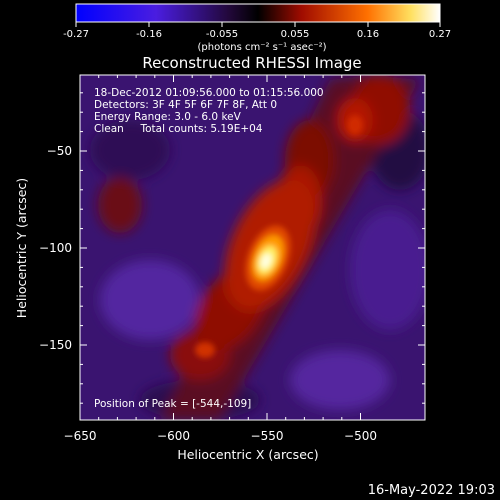 The width and height of the screenshot is (500, 500). I want to click on y-tick-label: −50, so click(59, 151).